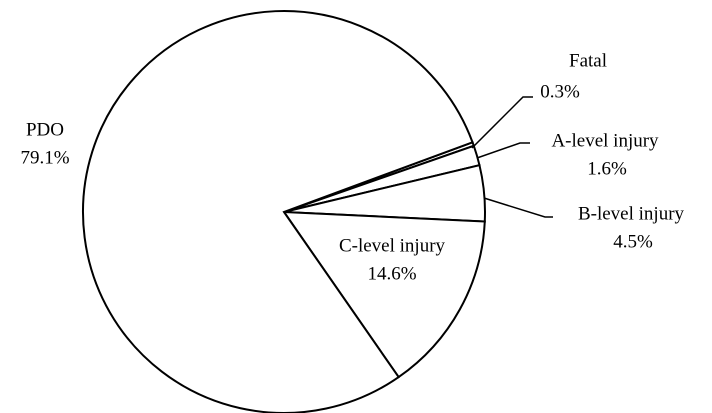 Image resolution: width=712 pixels, height=413 pixels. What do you see at coordinates (631, 213) in the screenshot?
I see `slice-label: B-level injury` at bounding box center [631, 213].